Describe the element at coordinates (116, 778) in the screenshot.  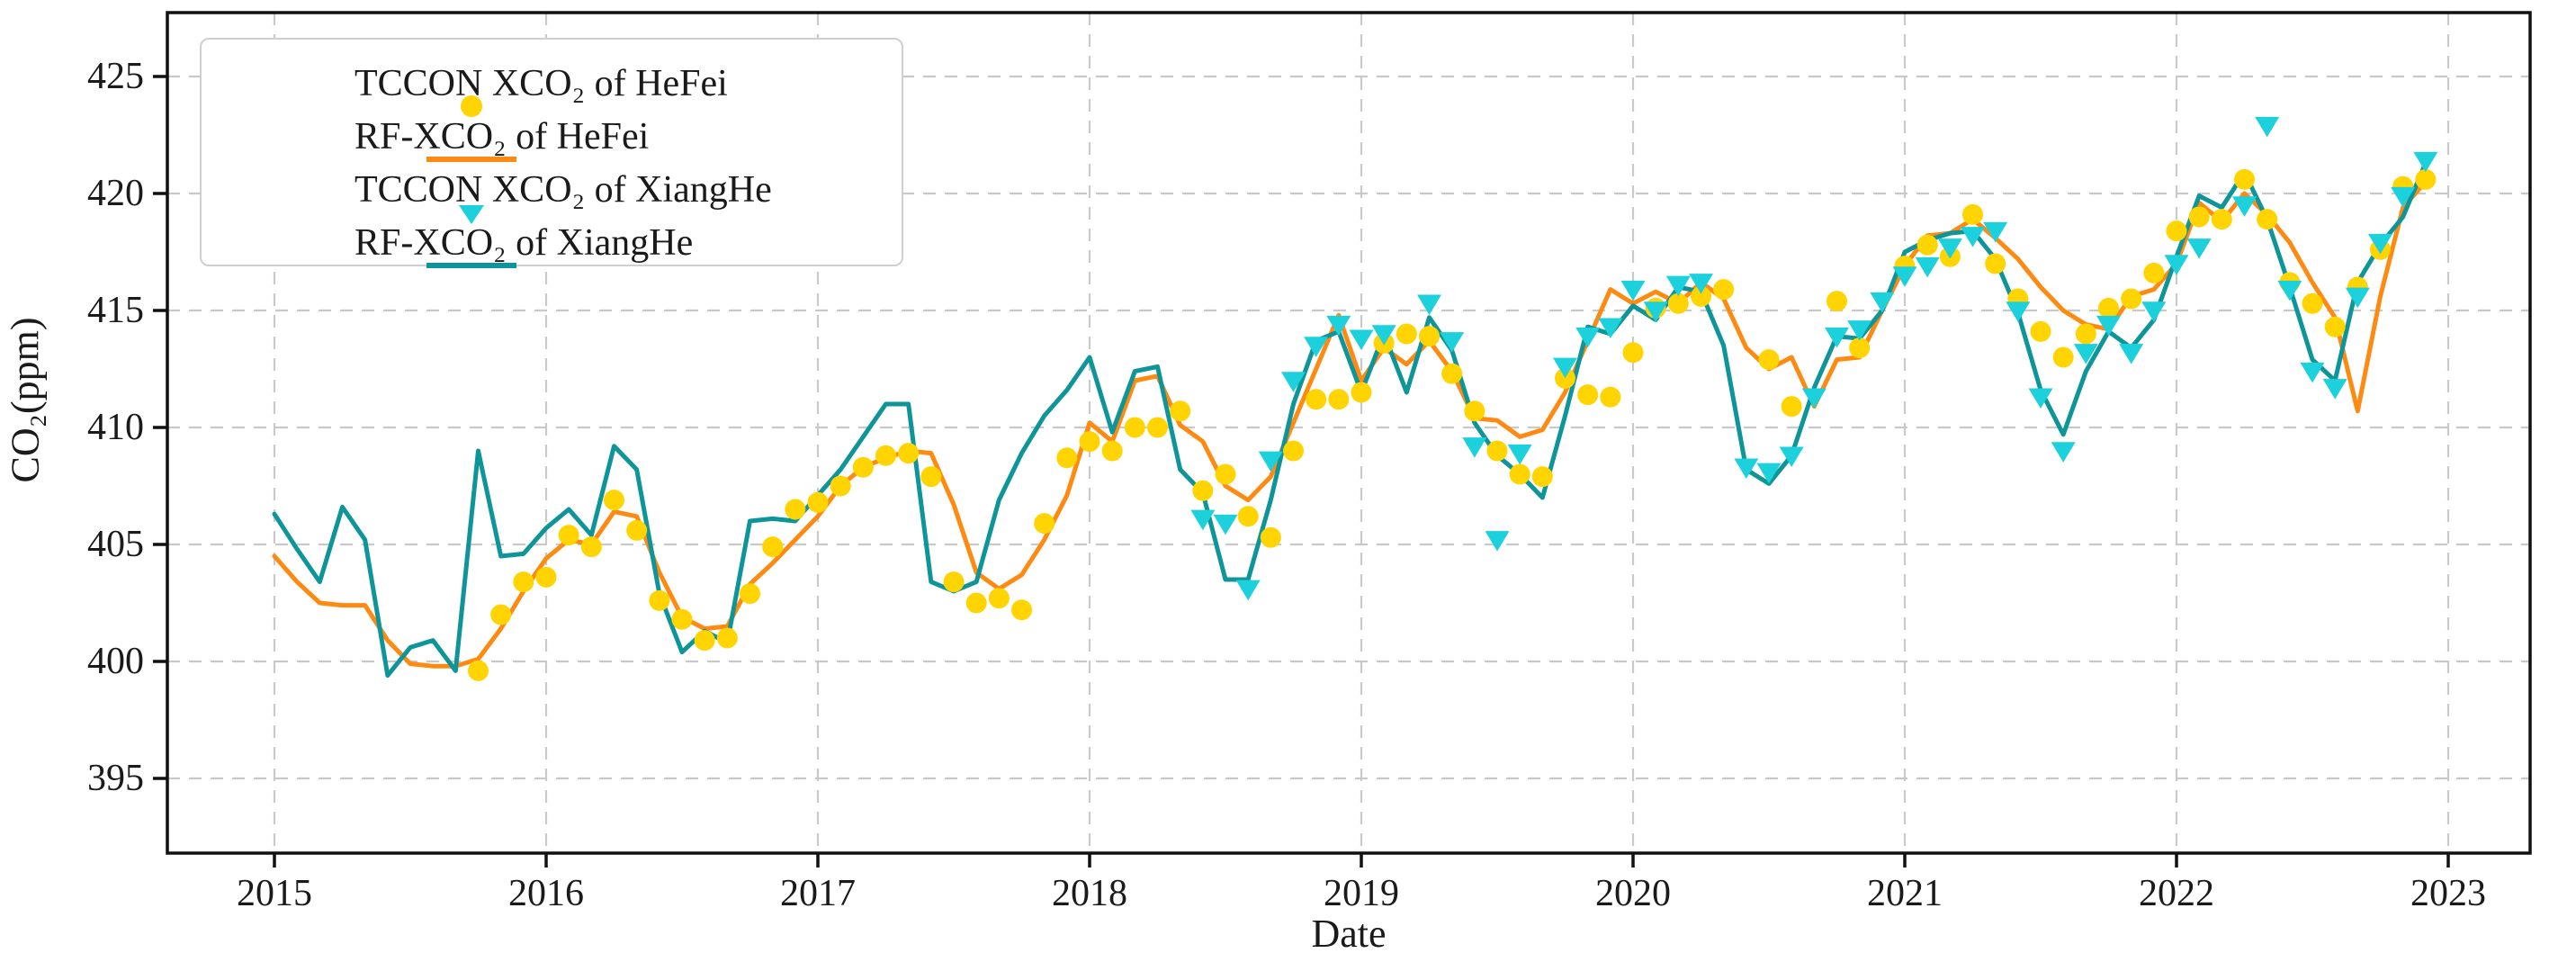
I see `y-tick-label: 395` at that location.